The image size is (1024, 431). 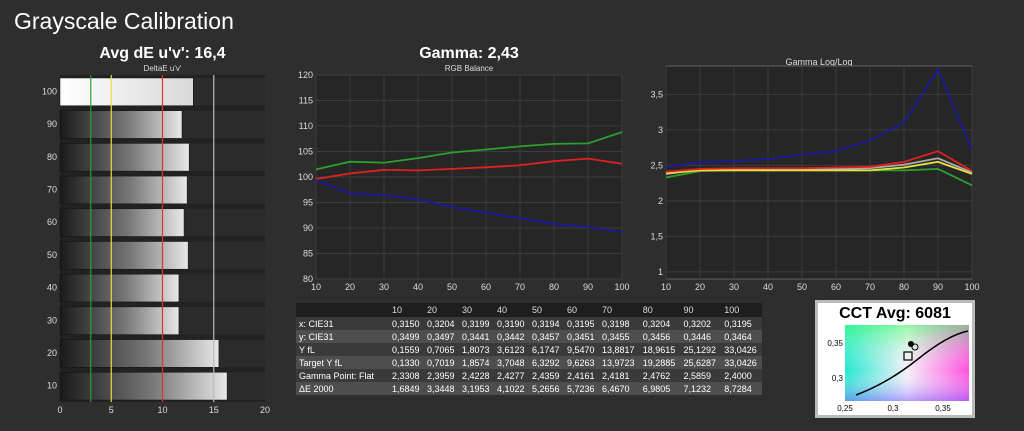 I want to click on y-tick-label: 95, so click(x=308, y=203).